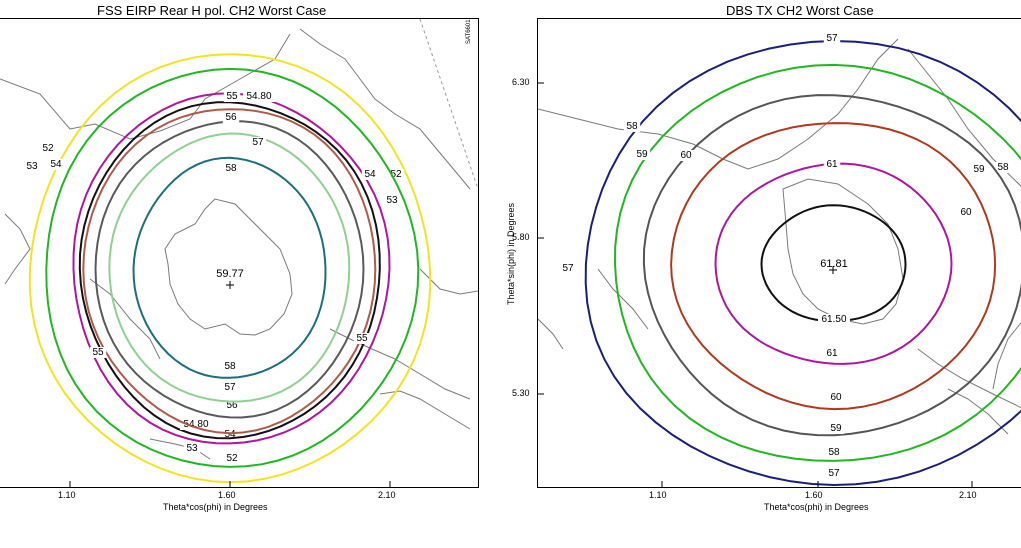 This screenshot has width=1021, height=548. I want to click on chart-title-fss: FSS EIRP Rear H pol. CH2 Worst Case, so click(212, 10).